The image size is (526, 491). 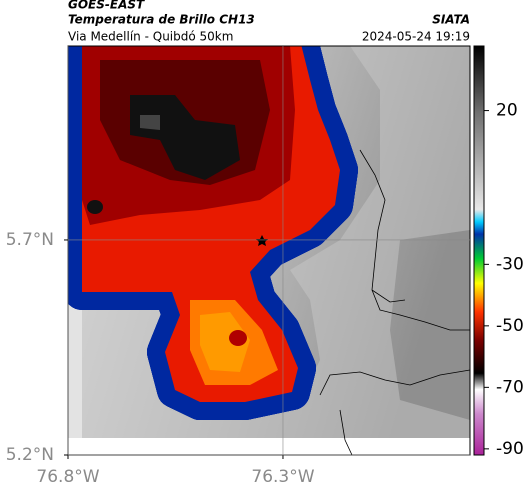 I want to click on colorbar-tick-label: -70, so click(x=510, y=387).